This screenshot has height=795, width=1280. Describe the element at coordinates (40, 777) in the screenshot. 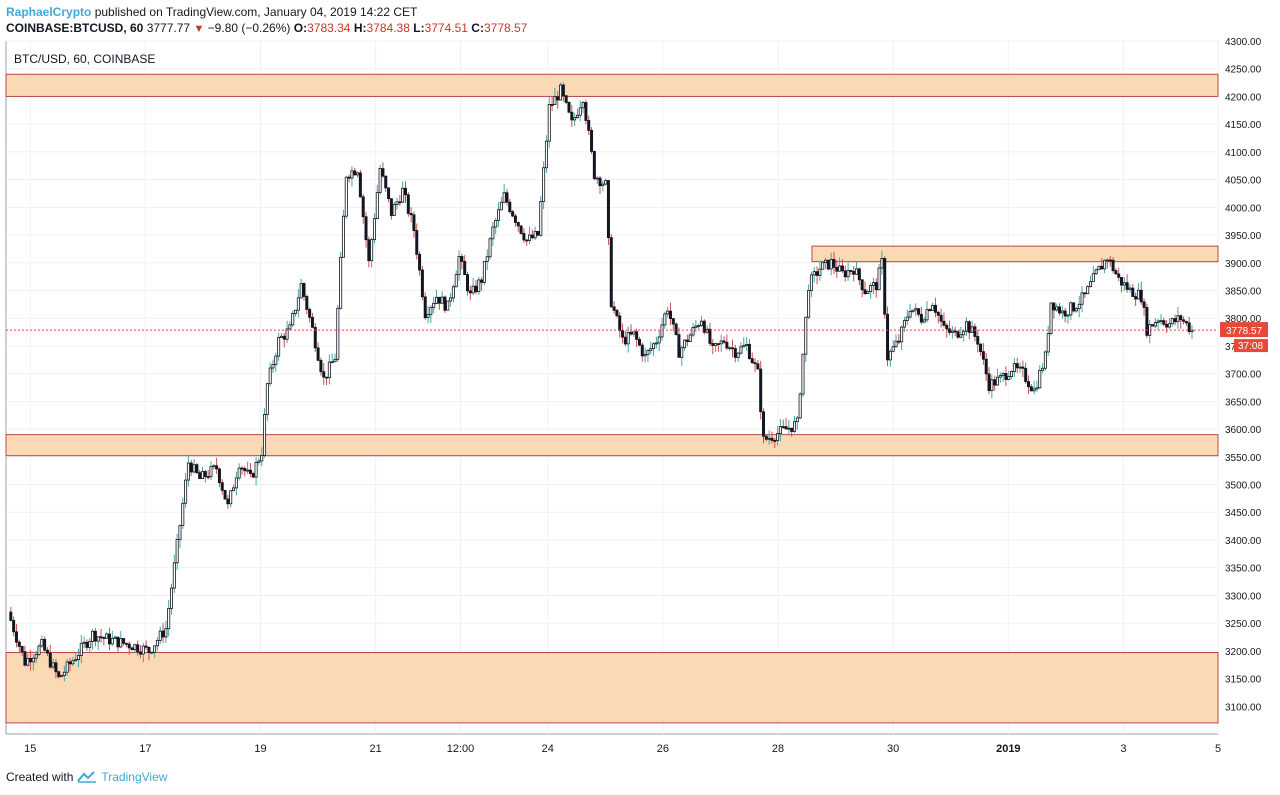

I see `created-with-label: Created with` at that location.